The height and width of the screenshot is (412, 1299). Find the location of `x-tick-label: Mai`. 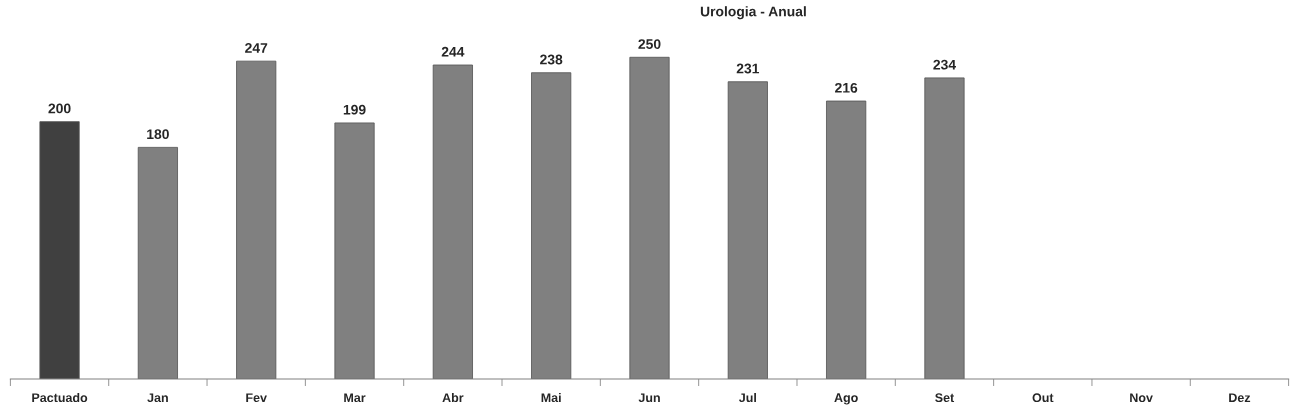

x-tick-label: Mai is located at coordinates (551, 397).